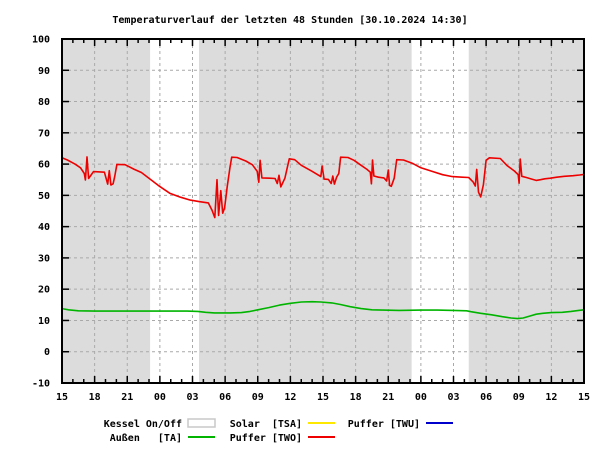 This screenshot has width=600, height=455. I want to click on y-tick-label: 40, so click(44, 227).